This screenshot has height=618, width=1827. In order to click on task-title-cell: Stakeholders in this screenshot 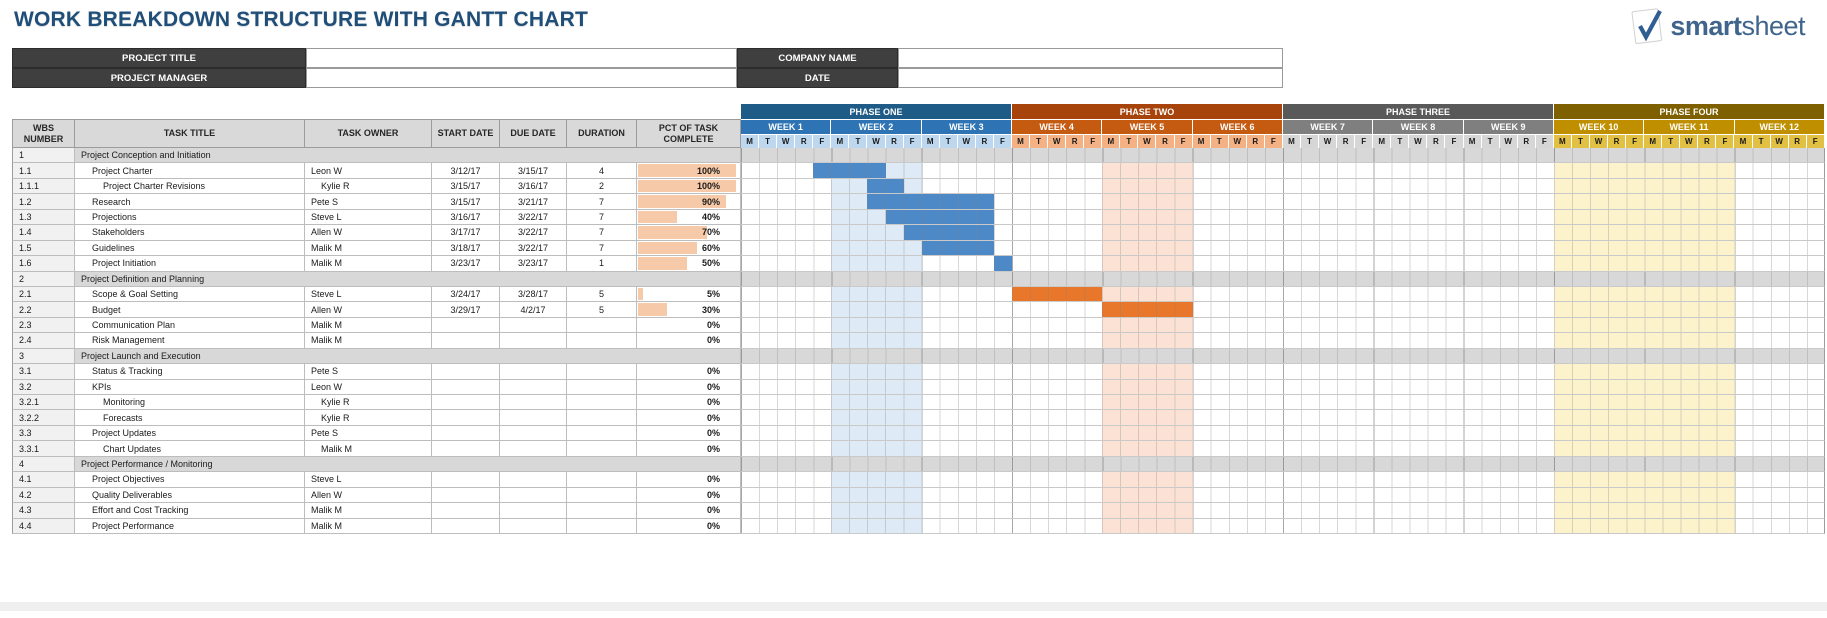, I will do `click(190, 233)`.